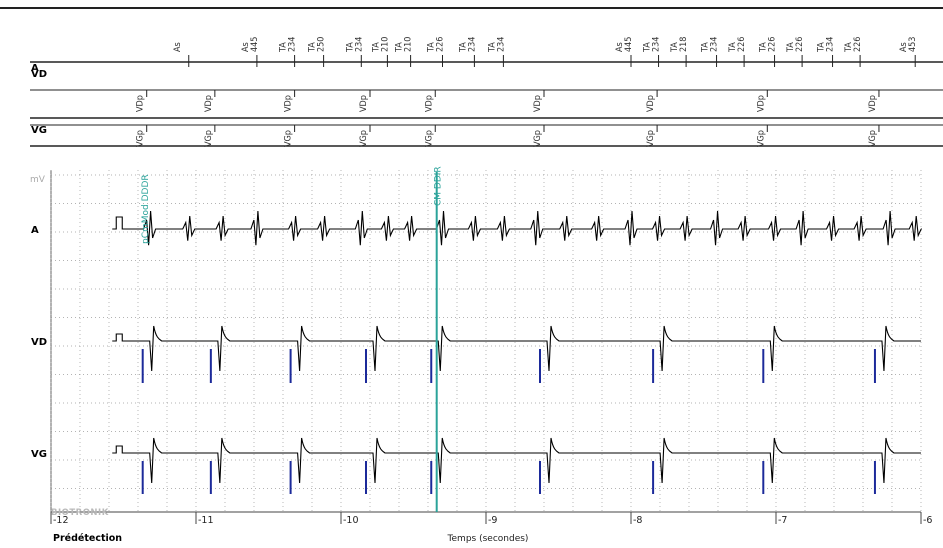 This screenshot has width=943, height=548. Describe the element at coordinates (488, 539) in the screenshot. I see `x-axis-label: Temps (secondes)` at that location.